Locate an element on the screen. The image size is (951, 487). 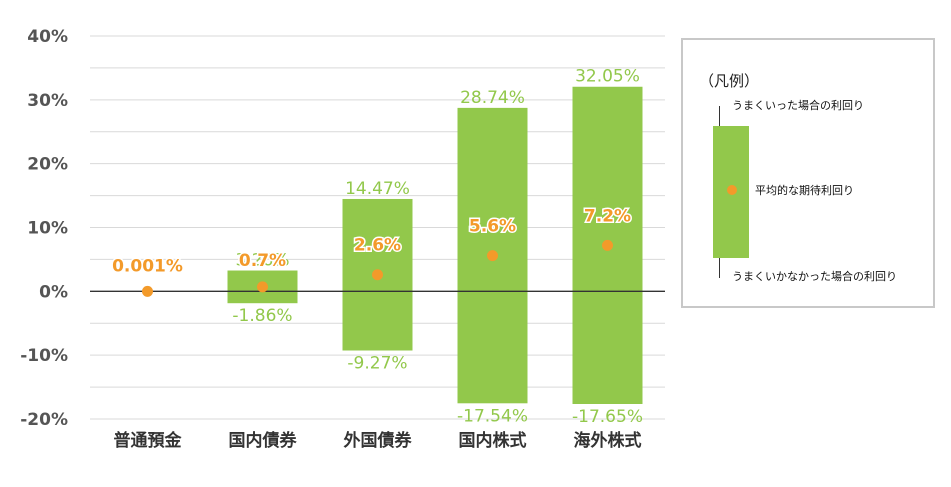
high-value-label: 3.26% is located at coordinates (262, 261).